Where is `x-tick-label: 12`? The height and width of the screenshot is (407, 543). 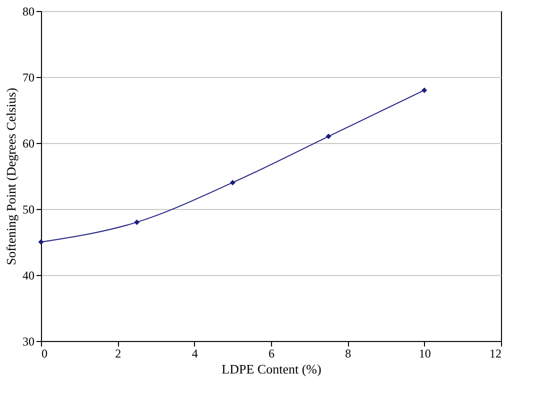
x-tick-label: 12 is located at coordinates (496, 353).